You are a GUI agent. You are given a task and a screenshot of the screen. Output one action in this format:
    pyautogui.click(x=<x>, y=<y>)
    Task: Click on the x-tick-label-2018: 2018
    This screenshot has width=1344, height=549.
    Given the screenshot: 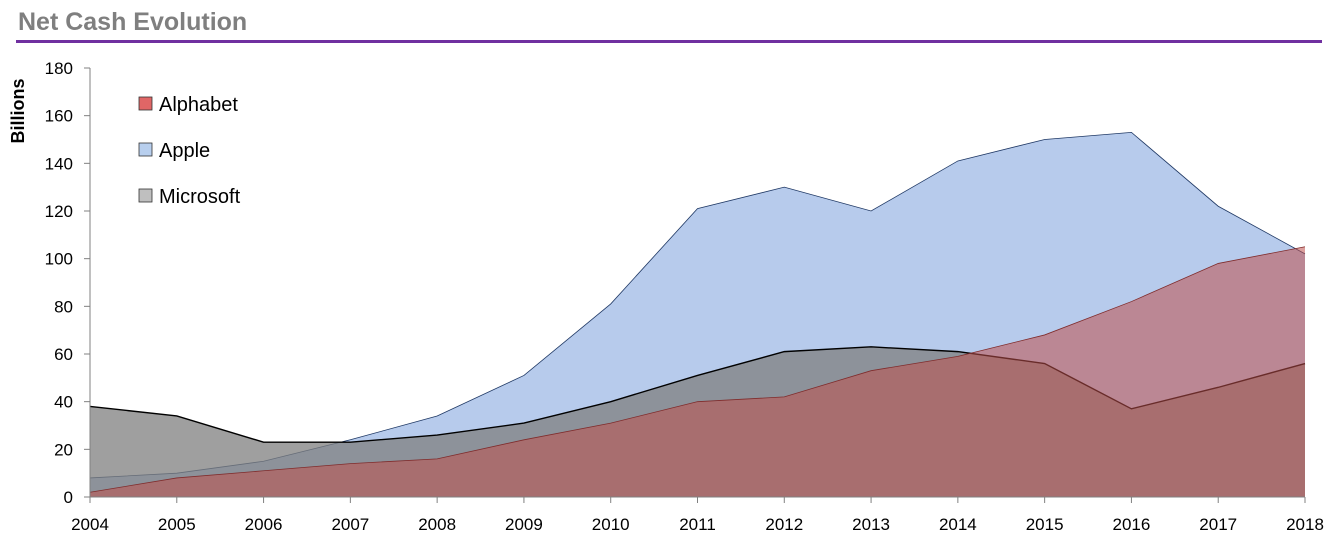 What is the action you would take?
    pyautogui.click(x=1305, y=524)
    